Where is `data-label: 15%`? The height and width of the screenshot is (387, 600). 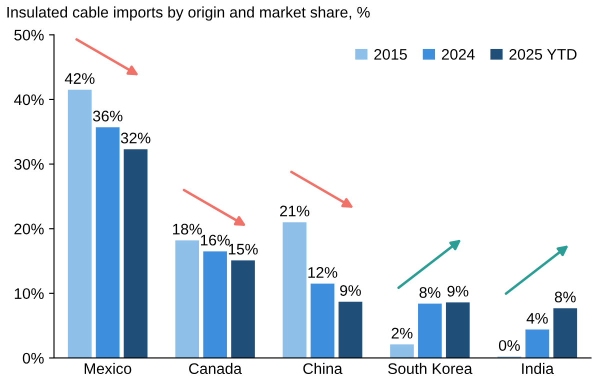
data-label: 15% is located at coordinates (243, 249).